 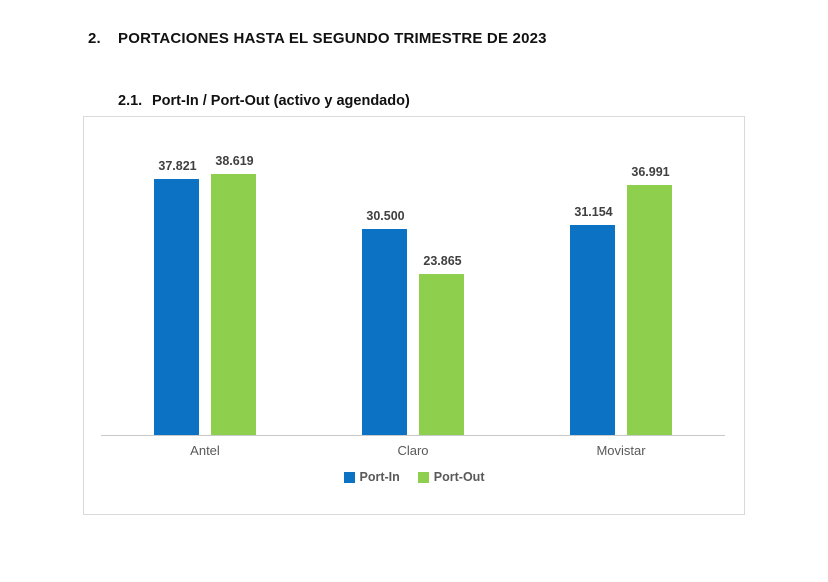 What do you see at coordinates (205, 287) in the screenshot?
I see `category-group-antel: 37.821 38.619 Antel` at bounding box center [205, 287].